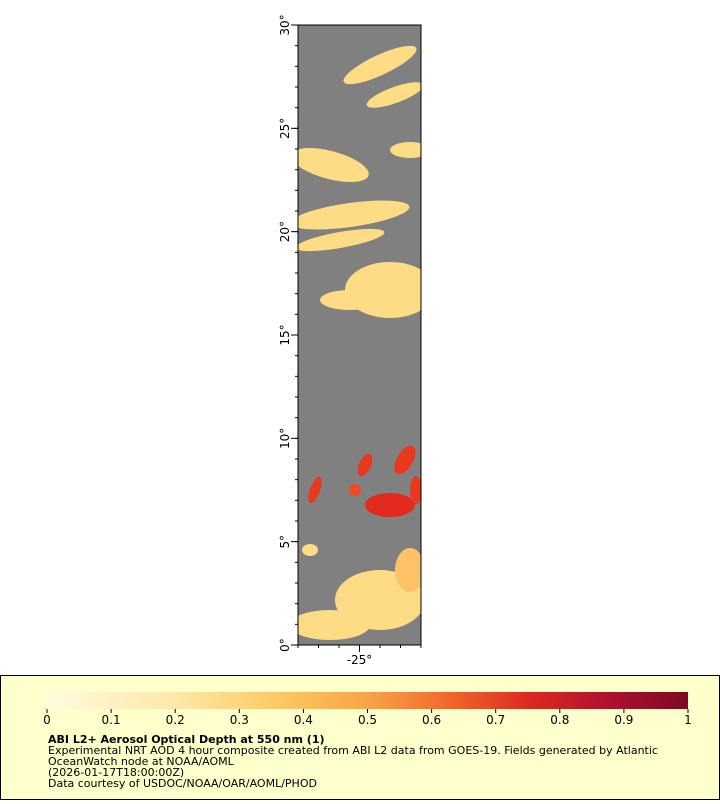 The height and width of the screenshot is (804, 720). Describe the element at coordinates (367, 720) in the screenshot. I see `colorbar-tick-label: 0.5` at that location.